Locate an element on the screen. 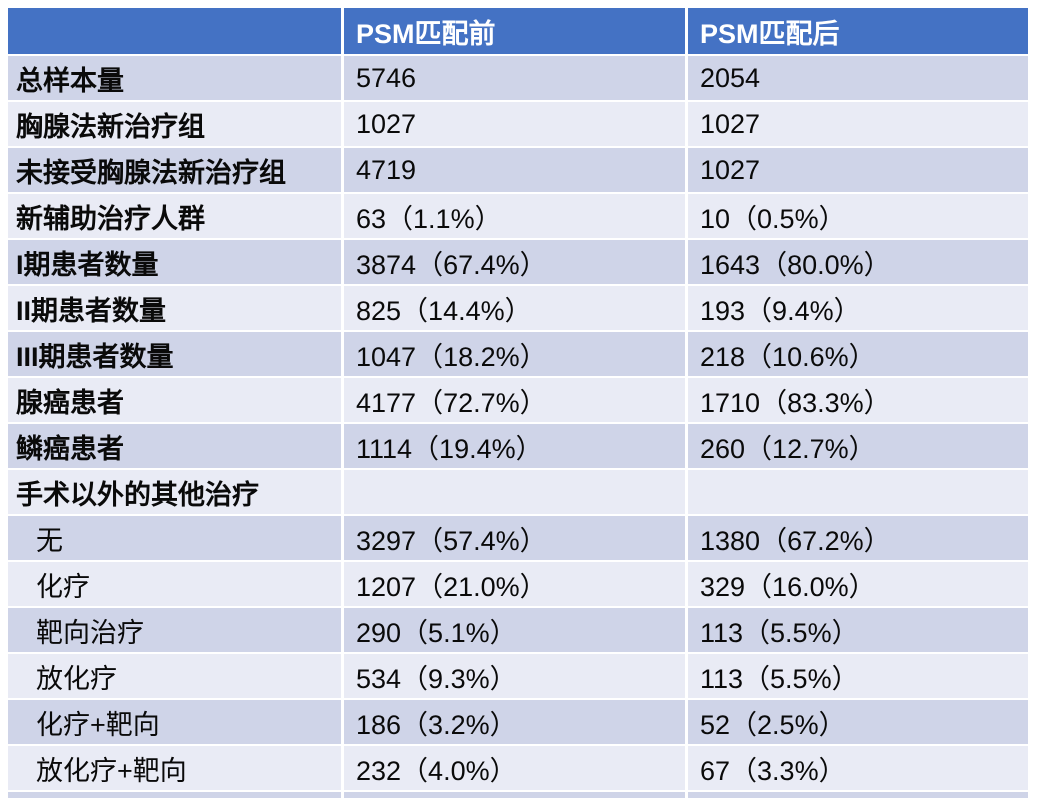  table-bottom-cutoff-row is located at coordinates (518, 795).